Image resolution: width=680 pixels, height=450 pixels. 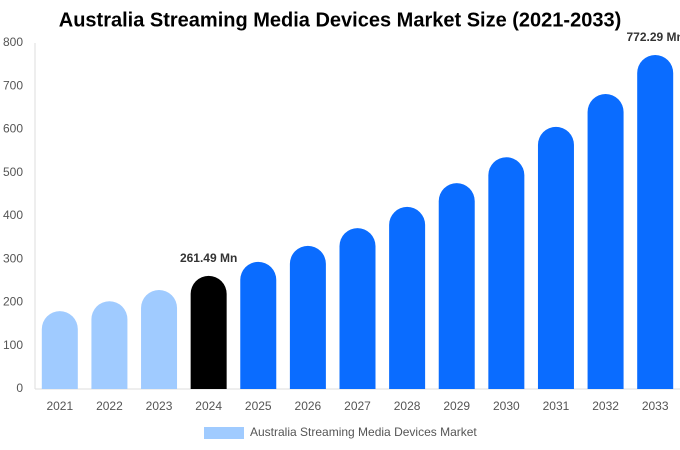 I want to click on legend-label: Australia Streaming Media Devices Market, so click(x=363, y=432).